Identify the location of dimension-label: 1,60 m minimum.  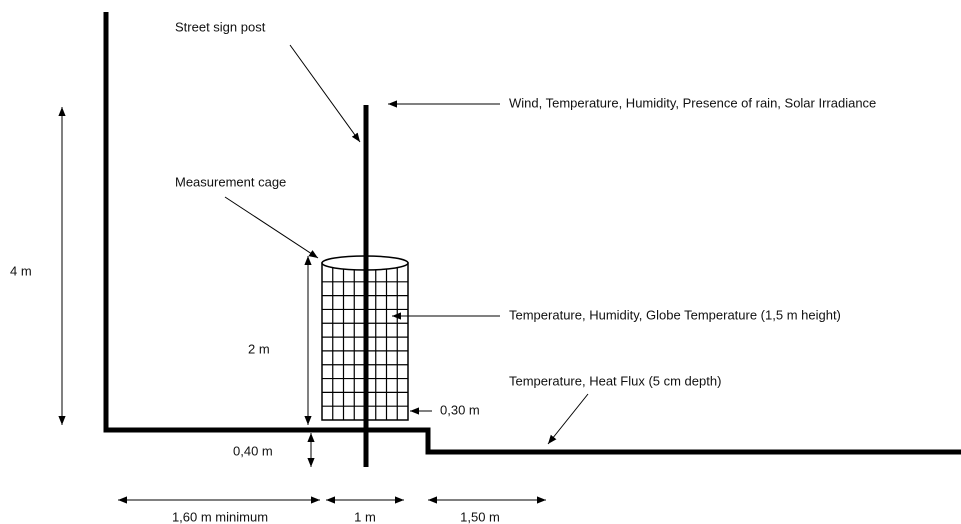
(220, 516).